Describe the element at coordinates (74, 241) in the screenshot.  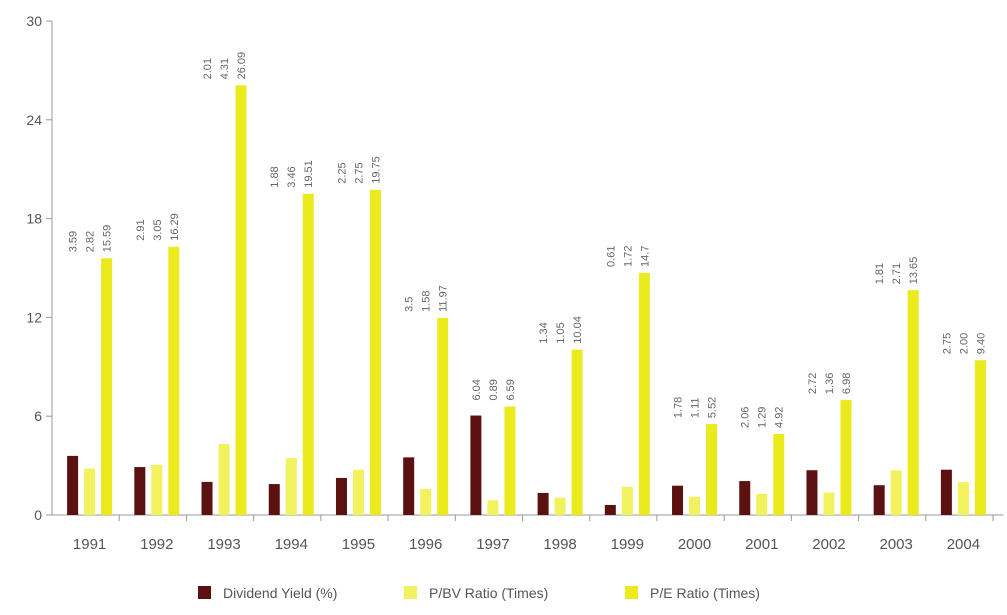
I see `data-label: 3.59` at that location.